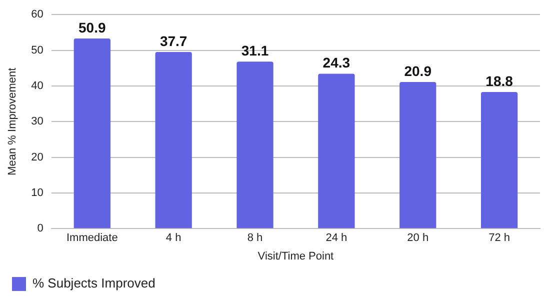 This screenshot has width=550, height=301. Describe the element at coordinates (336, 62) in the screenshot. I see `annotation: 24.3` at that location.